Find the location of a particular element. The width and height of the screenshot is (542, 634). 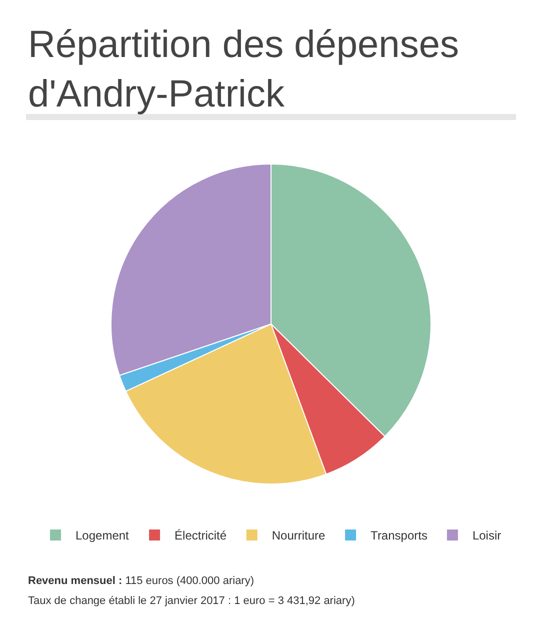

chart-title: Répartition des dépenses d'Andry-Patrick is located at coordinates (243, 70).